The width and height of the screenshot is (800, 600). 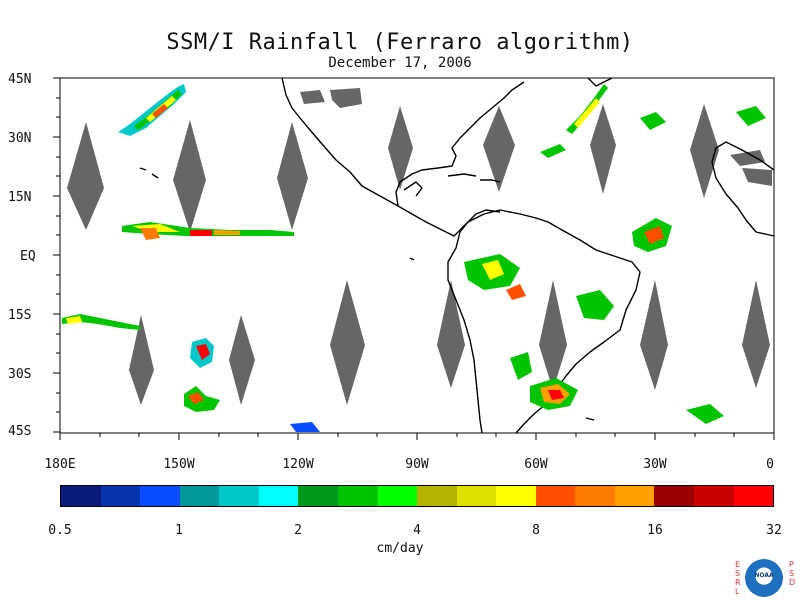 What do you see at coordinates (28, 256) in the screenshot?
I see `lat-label-eq: EQ` at bounding box center [28, 256].